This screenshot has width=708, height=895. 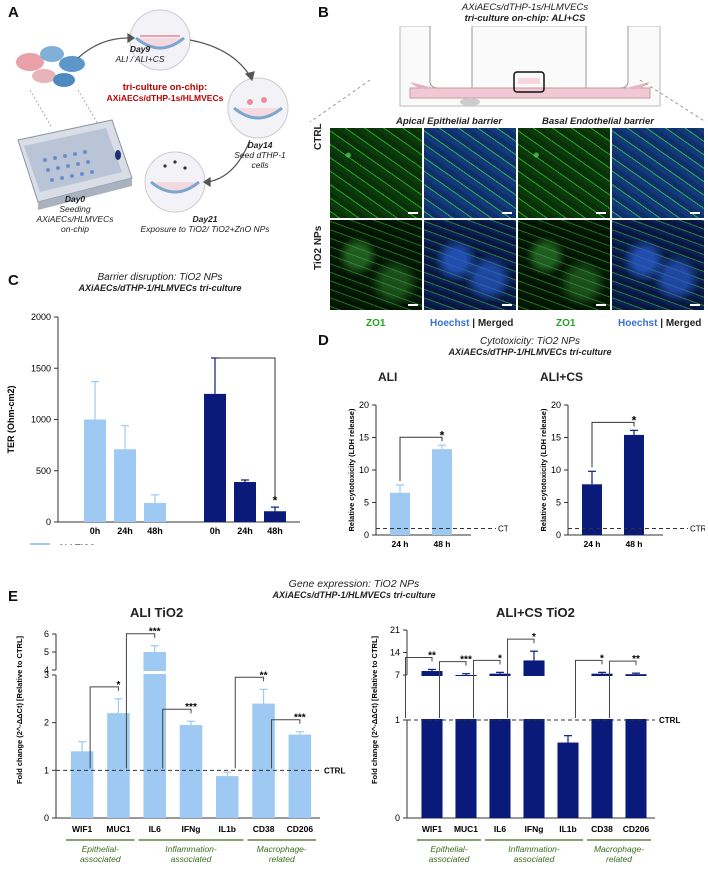 I want to click on group-label-line1: Macrophage-, so click(x=282, y=849).